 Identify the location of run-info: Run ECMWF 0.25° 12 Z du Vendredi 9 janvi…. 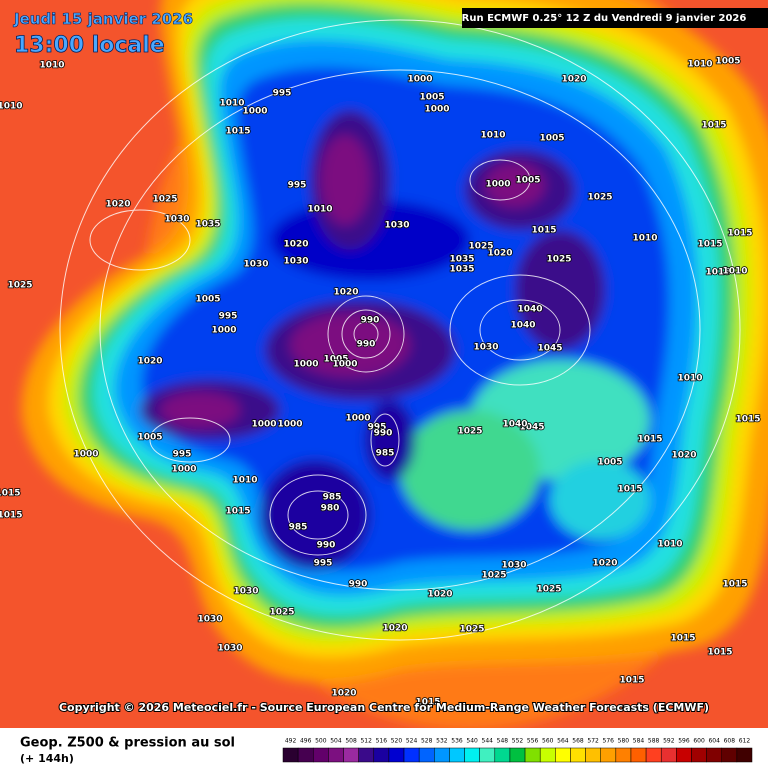
(604, 18).